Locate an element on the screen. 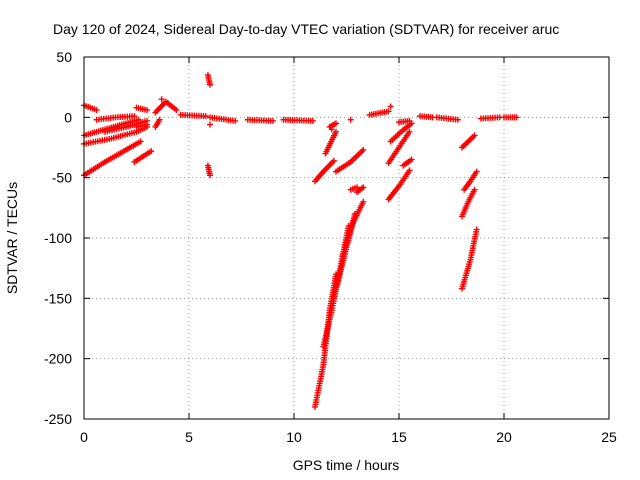  x-tick-label: 15 is located at coordinates (399, 437).